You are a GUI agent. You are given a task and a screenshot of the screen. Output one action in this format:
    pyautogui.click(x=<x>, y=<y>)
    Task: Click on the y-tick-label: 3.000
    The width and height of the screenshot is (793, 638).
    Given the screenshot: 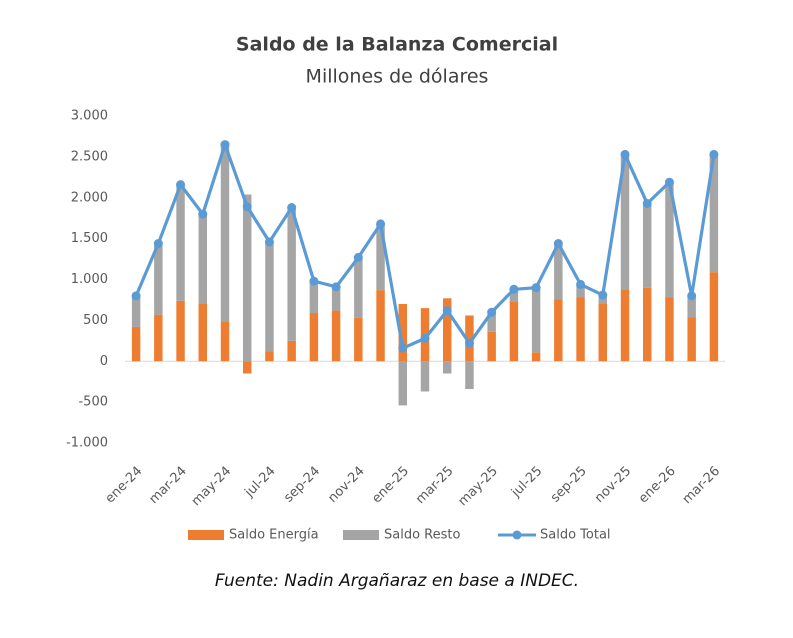 What is the action you would take?
    pyautogui.click(x=89, y=116)
    